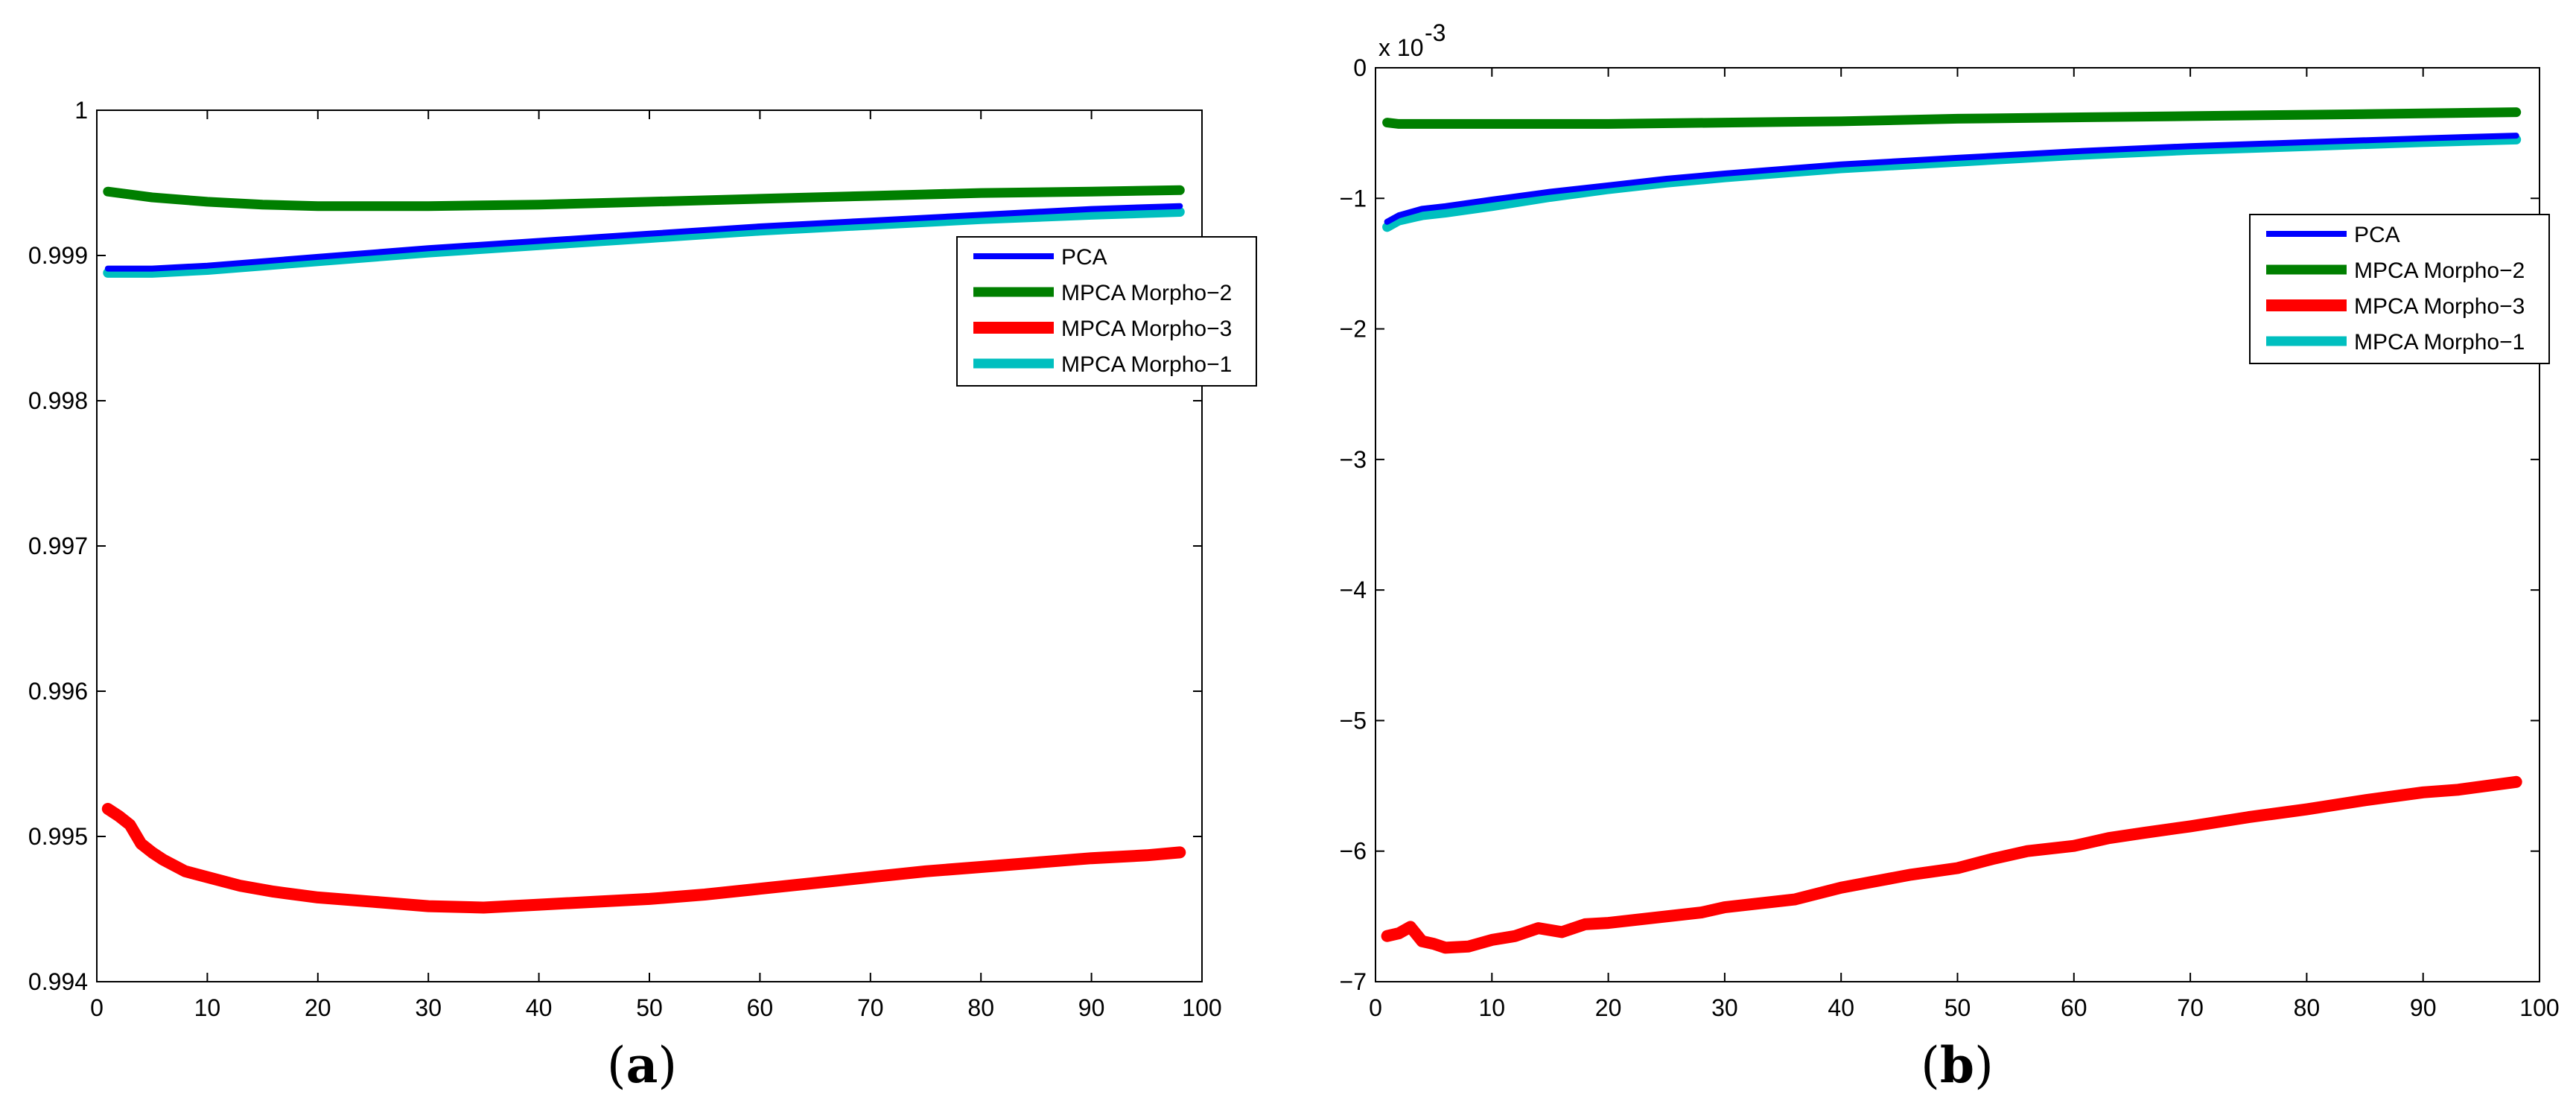  I want to click on y-tick-label: 0.994, so click(58, 982).